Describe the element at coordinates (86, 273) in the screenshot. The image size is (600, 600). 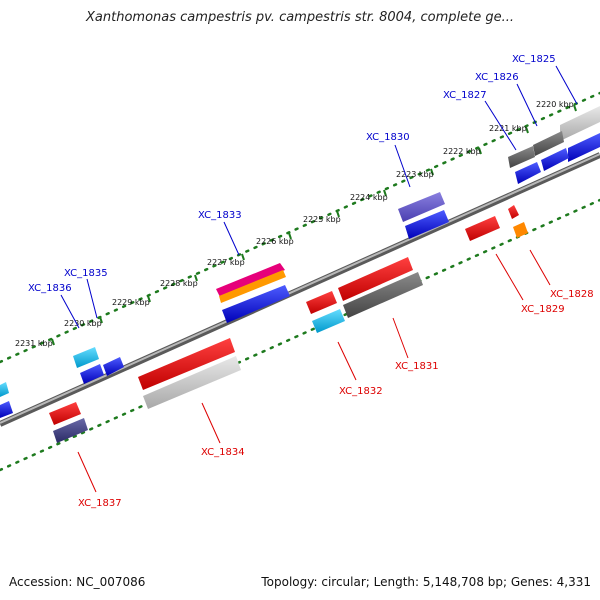
I see `gene-label-xc-1835: XC_1835` at that location.